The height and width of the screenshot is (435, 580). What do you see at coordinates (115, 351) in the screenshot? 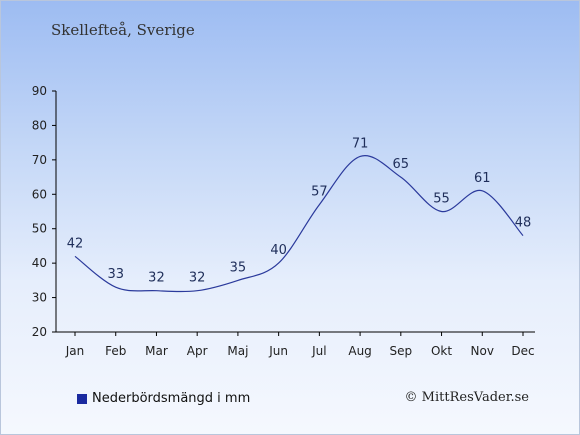
I see `x-tick-label: Feb` at bounding box center [115, 351].